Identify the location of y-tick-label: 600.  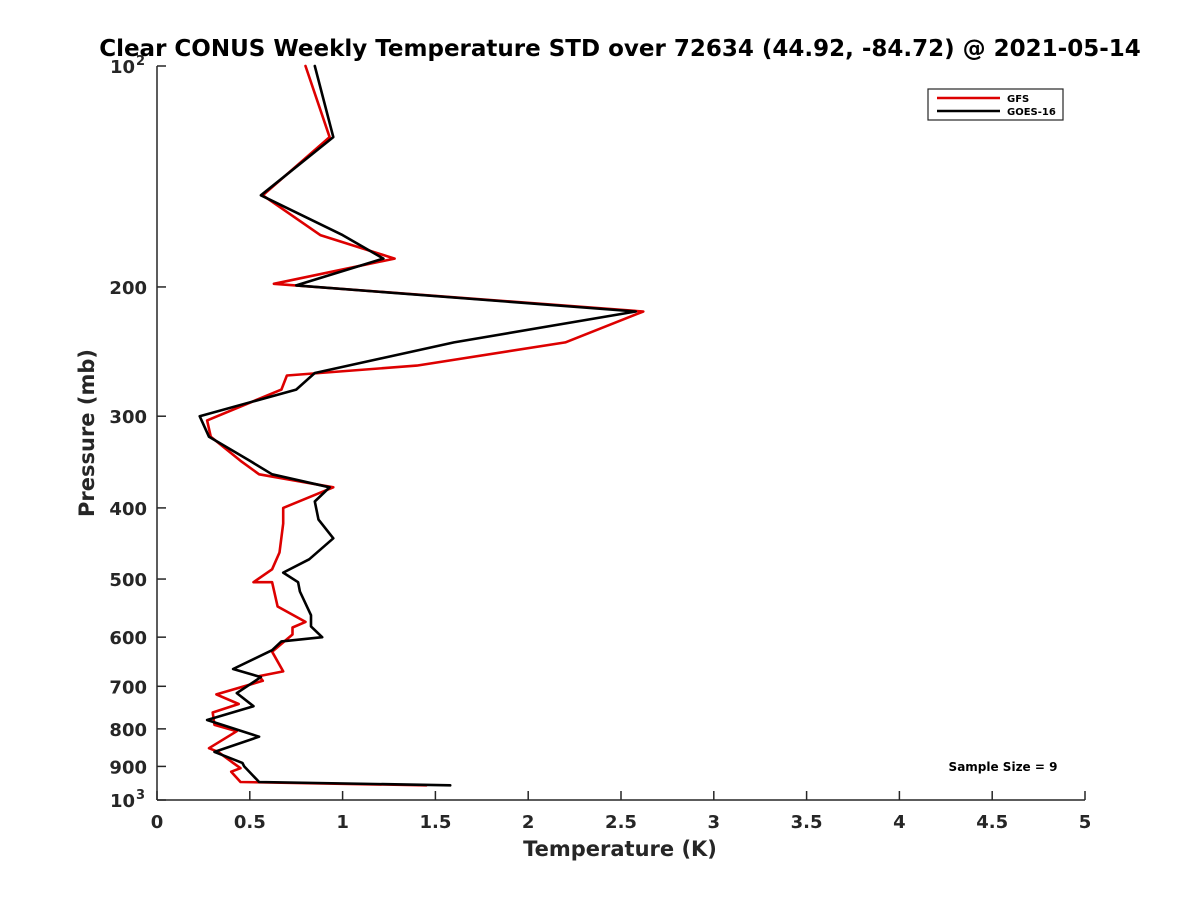
(128, 638).